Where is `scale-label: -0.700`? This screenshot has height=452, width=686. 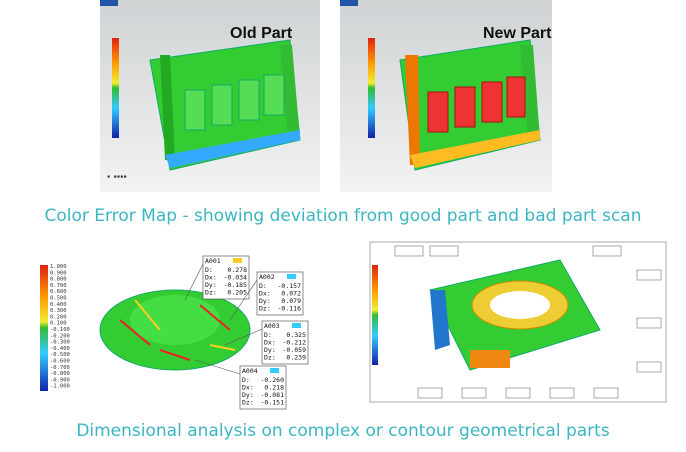 scale-label: -0.700 is located at coordinates (60, 368).